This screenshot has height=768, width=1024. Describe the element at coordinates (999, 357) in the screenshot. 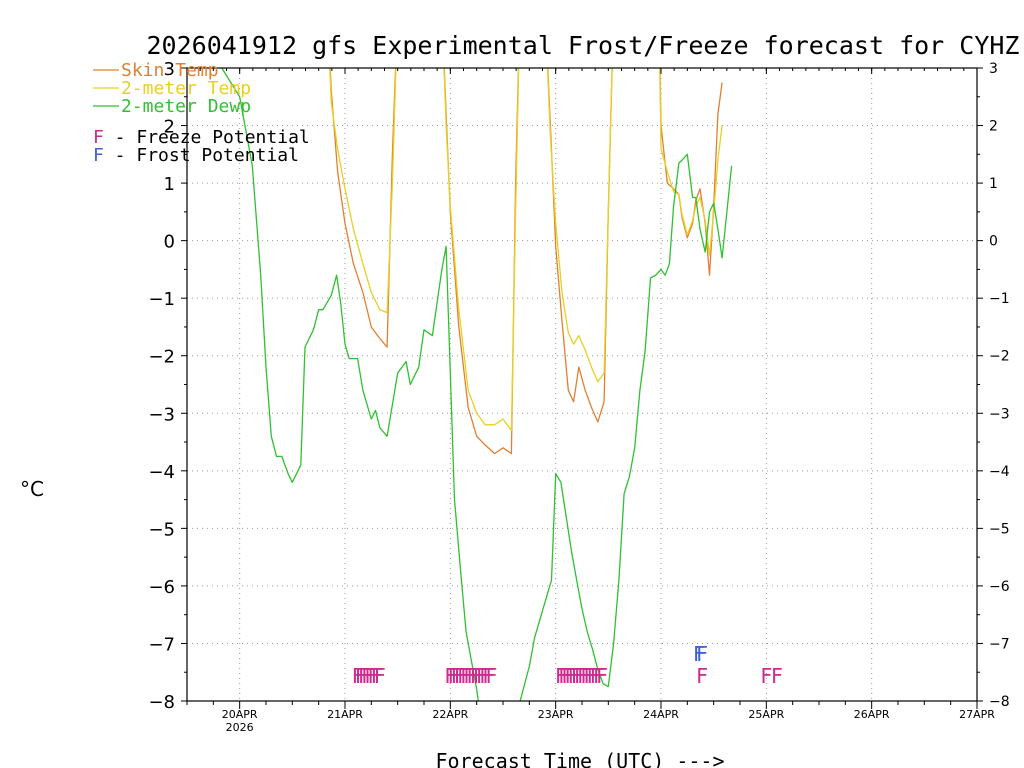

I see `y-tick-label-right: −2` at that location.